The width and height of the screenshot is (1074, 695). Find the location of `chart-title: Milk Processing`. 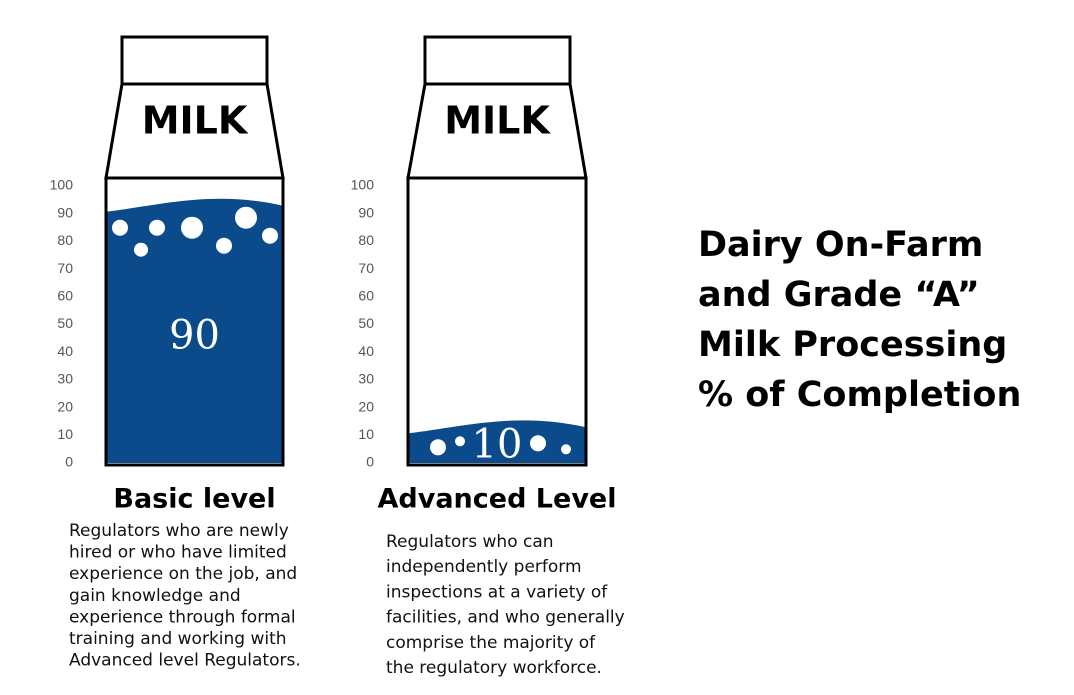

chart-title: Milk Processing is located at coordinates (852, 345).